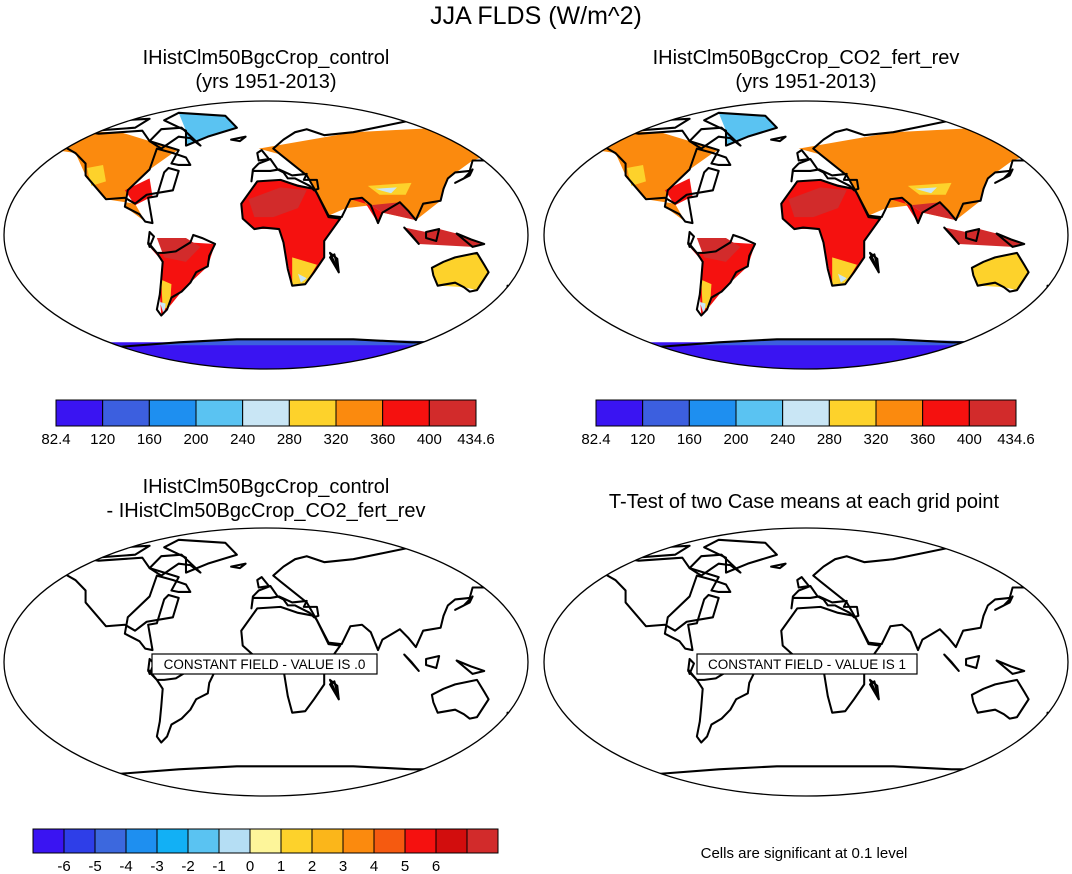 This screenshot has height=874, width=1072. I want to click on colorbar-label: -5, so click(94, 866).